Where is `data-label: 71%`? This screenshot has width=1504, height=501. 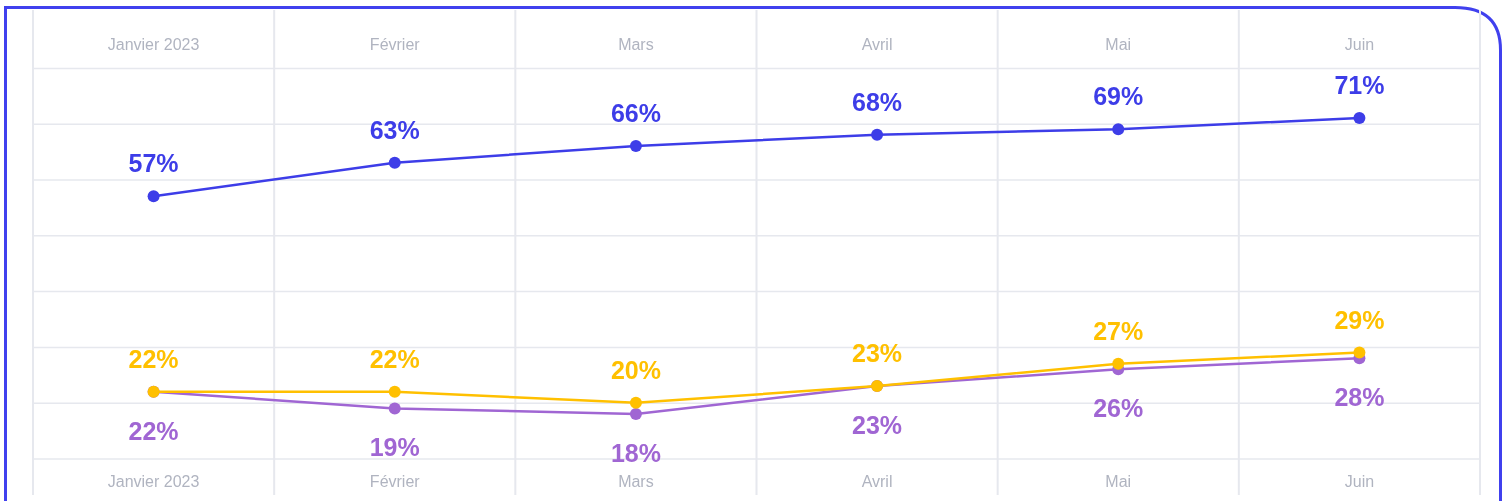
data-label: 71% is located at coordinates (1359, 85).